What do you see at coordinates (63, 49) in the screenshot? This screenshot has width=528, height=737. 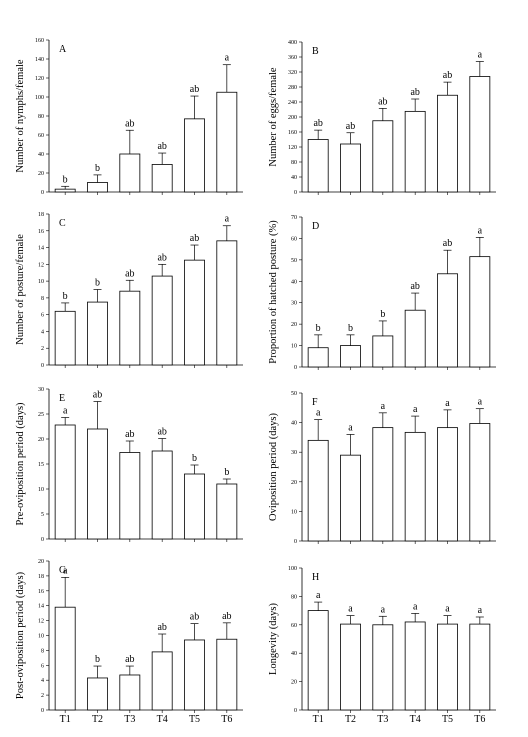 I see `panel-letter: A` at bounding box center [63, 49].